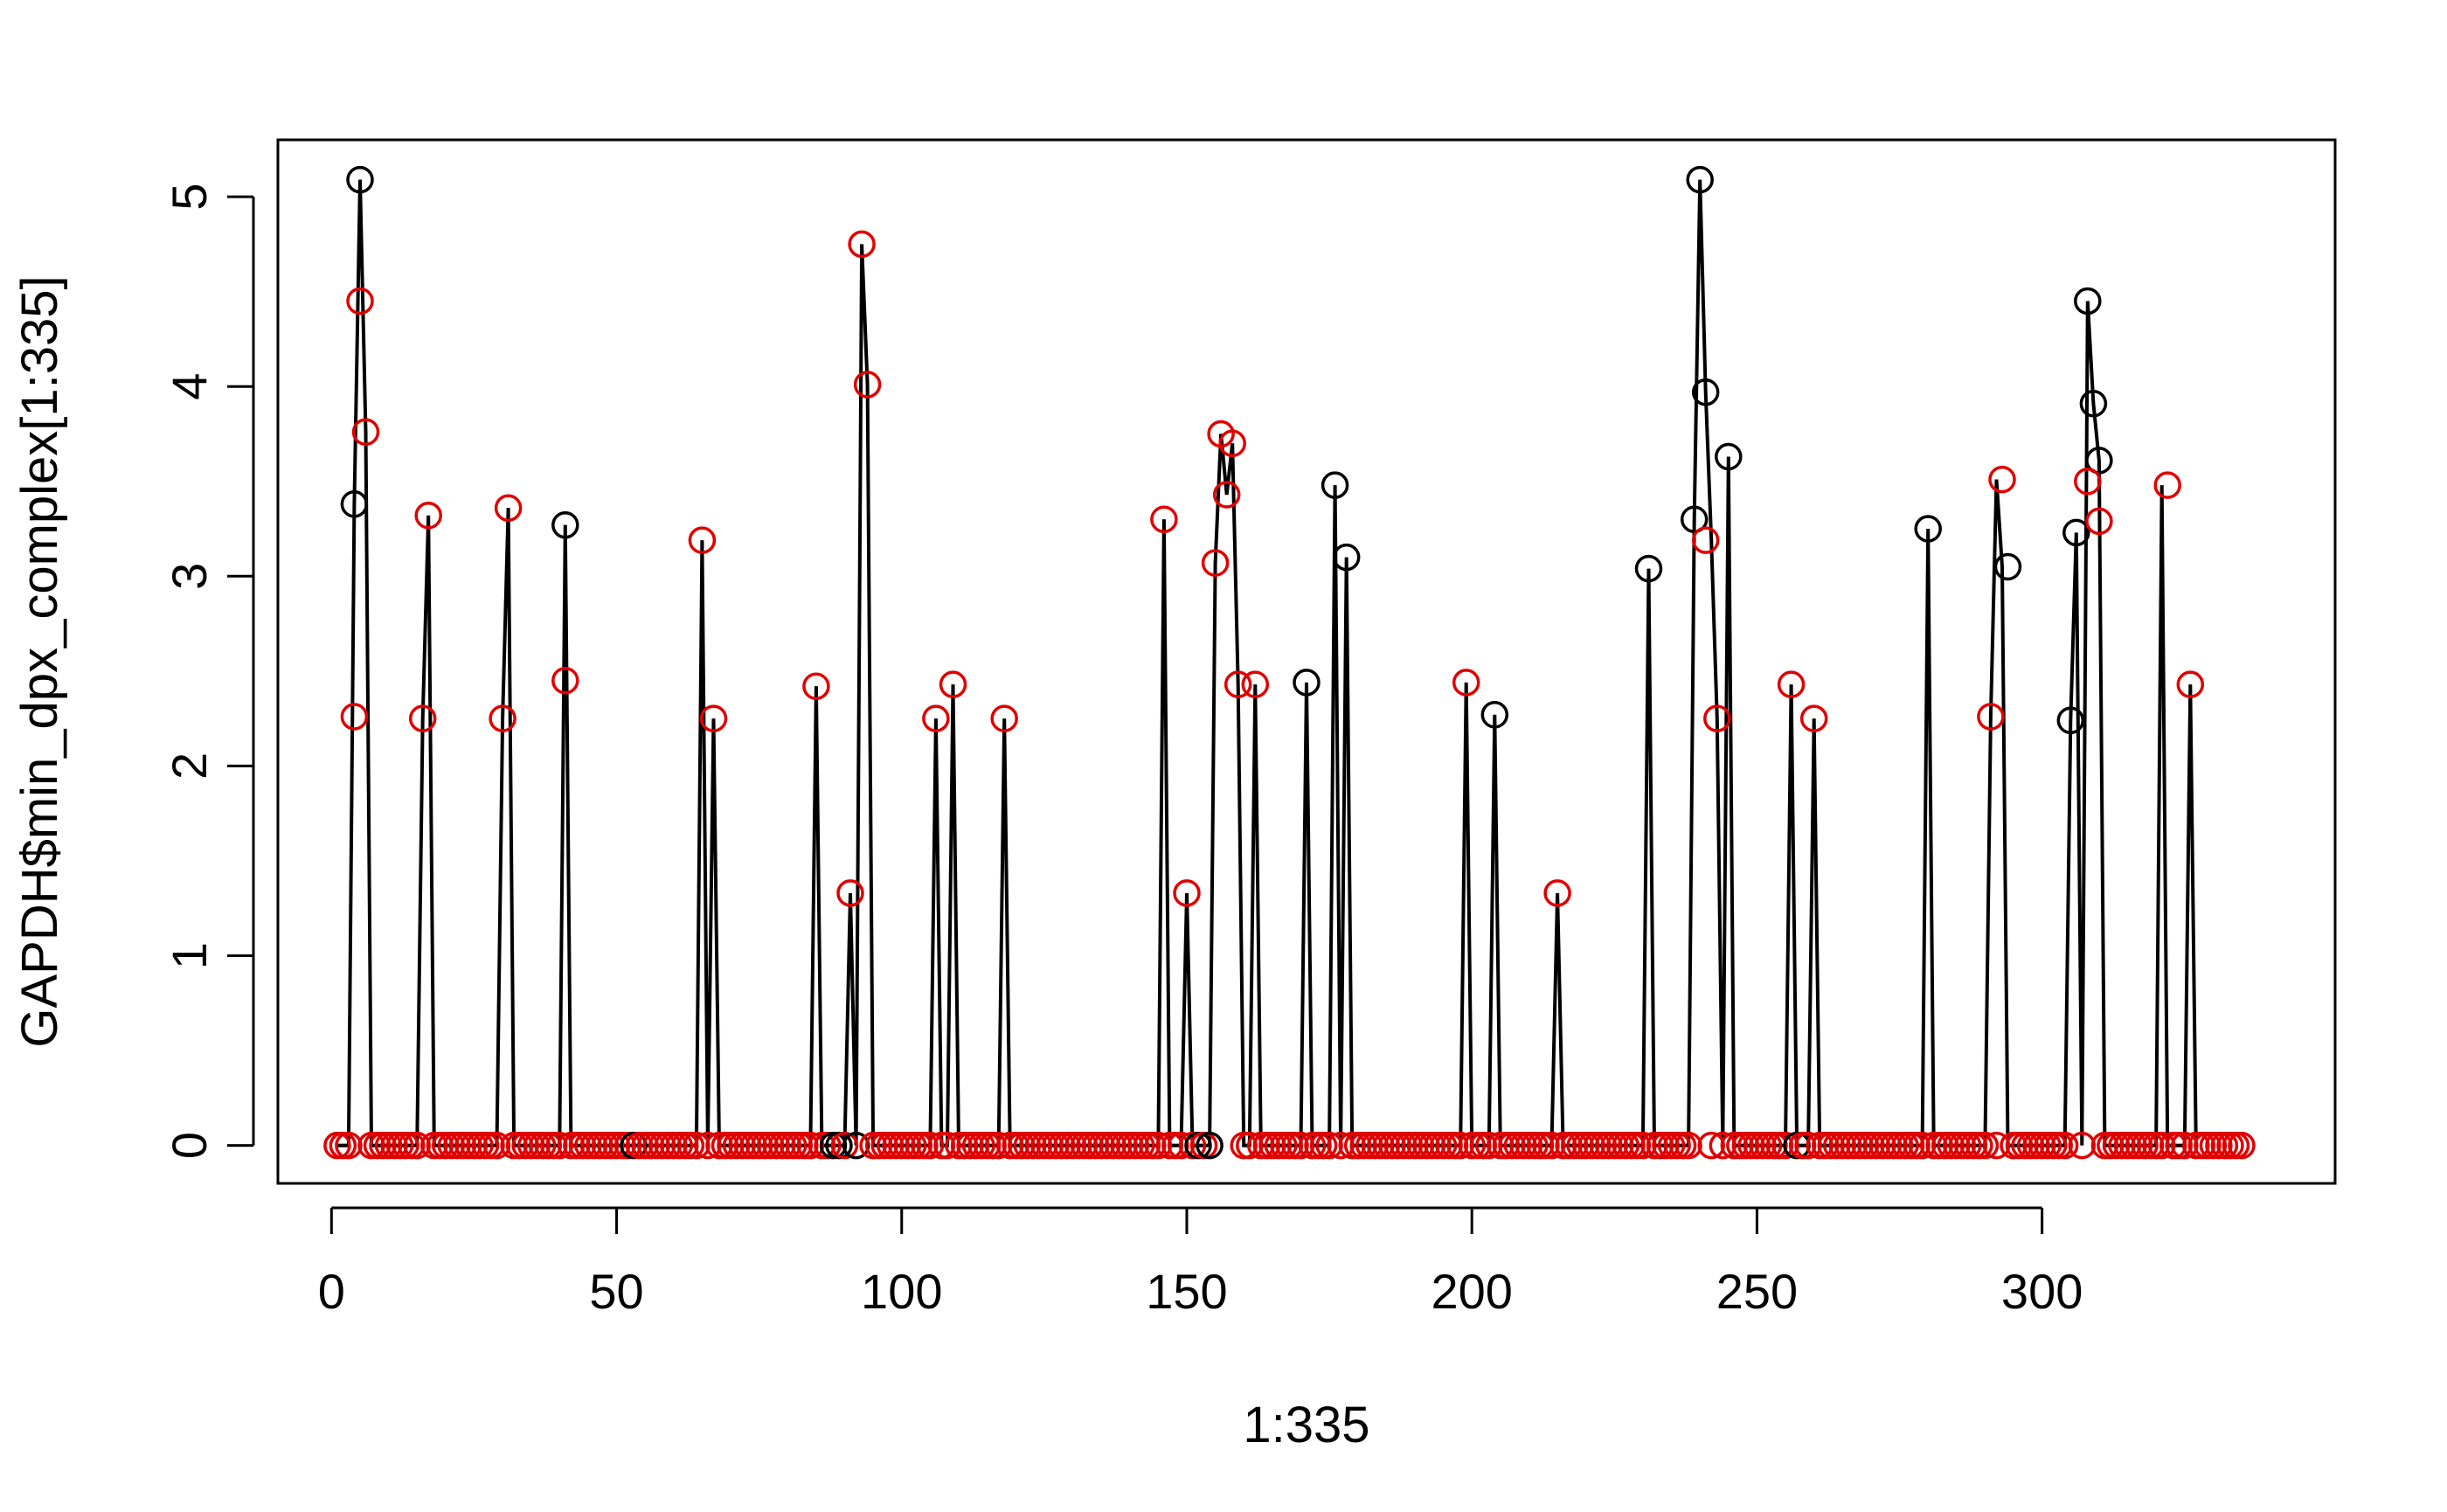 The image size is (2447, 1512). Describe the element at coordinates (1306, 1425) in the screenshot. I see `x-axis-title: 1:335` at that location.